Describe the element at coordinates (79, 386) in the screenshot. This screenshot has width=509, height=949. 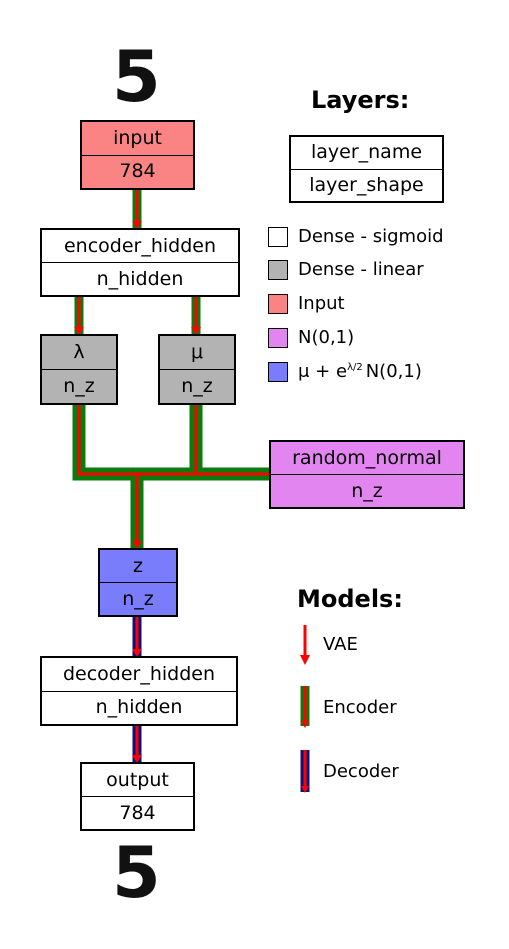
I see `node-lambda-shape: n_z` at that location.